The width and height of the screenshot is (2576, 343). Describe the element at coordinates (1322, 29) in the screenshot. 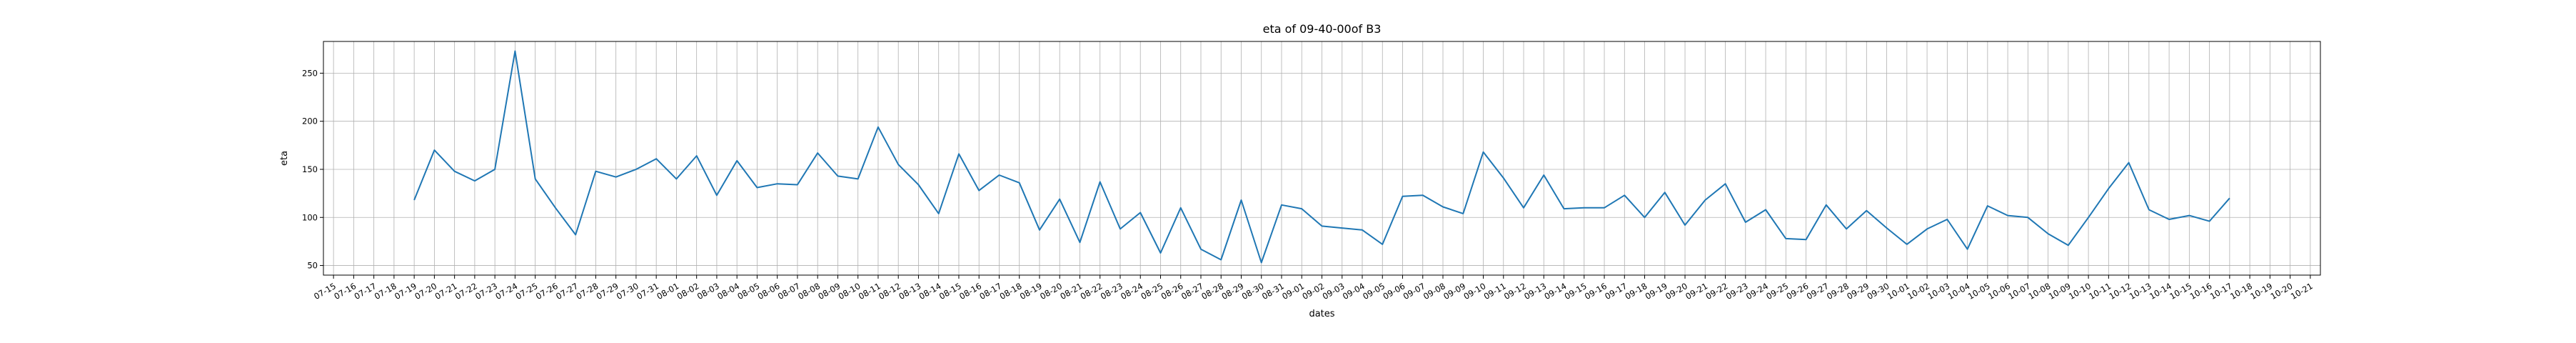

I see `chart-title: eta of 09-40-00of B3` at that location.